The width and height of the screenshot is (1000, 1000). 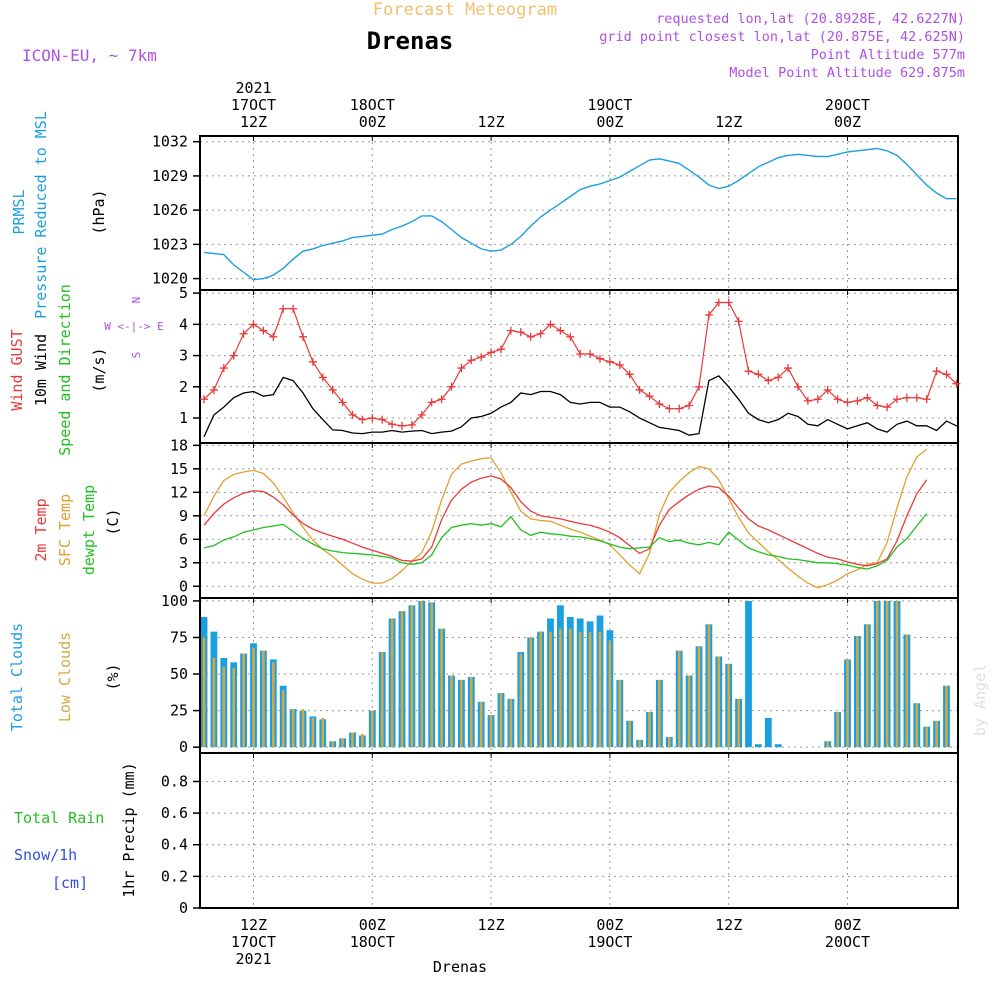 I want to click on y-tick-label: 0.4, so click(x=174, y=845).